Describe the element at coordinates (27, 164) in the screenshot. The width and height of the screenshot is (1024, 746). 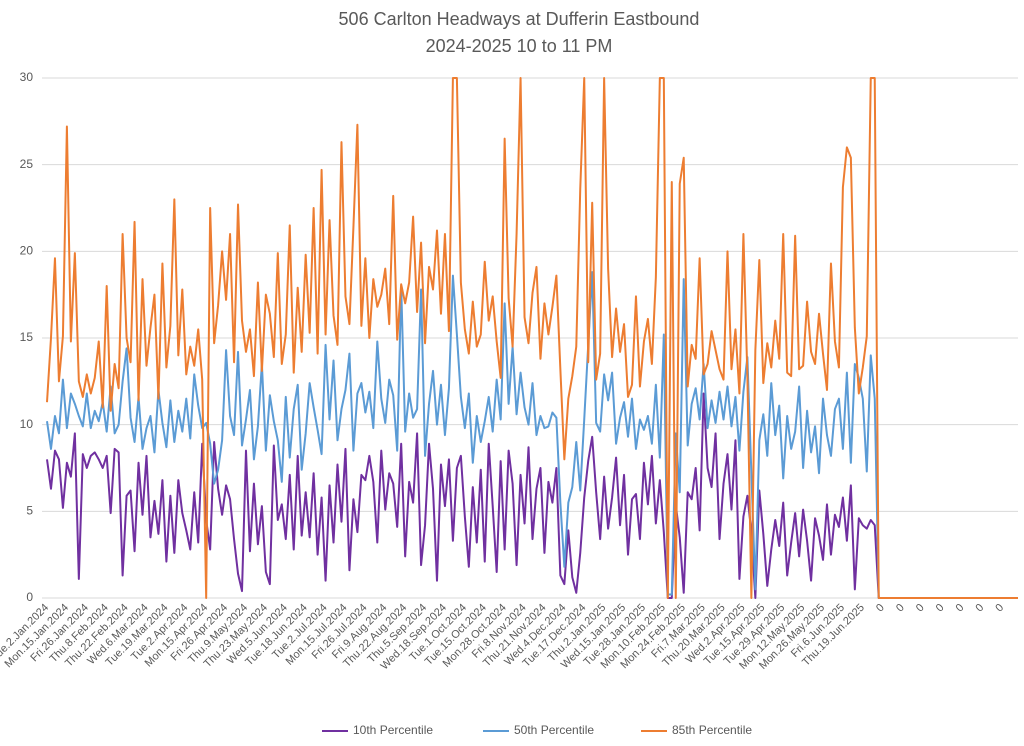
I see `y-tick-label: 25` at that location.